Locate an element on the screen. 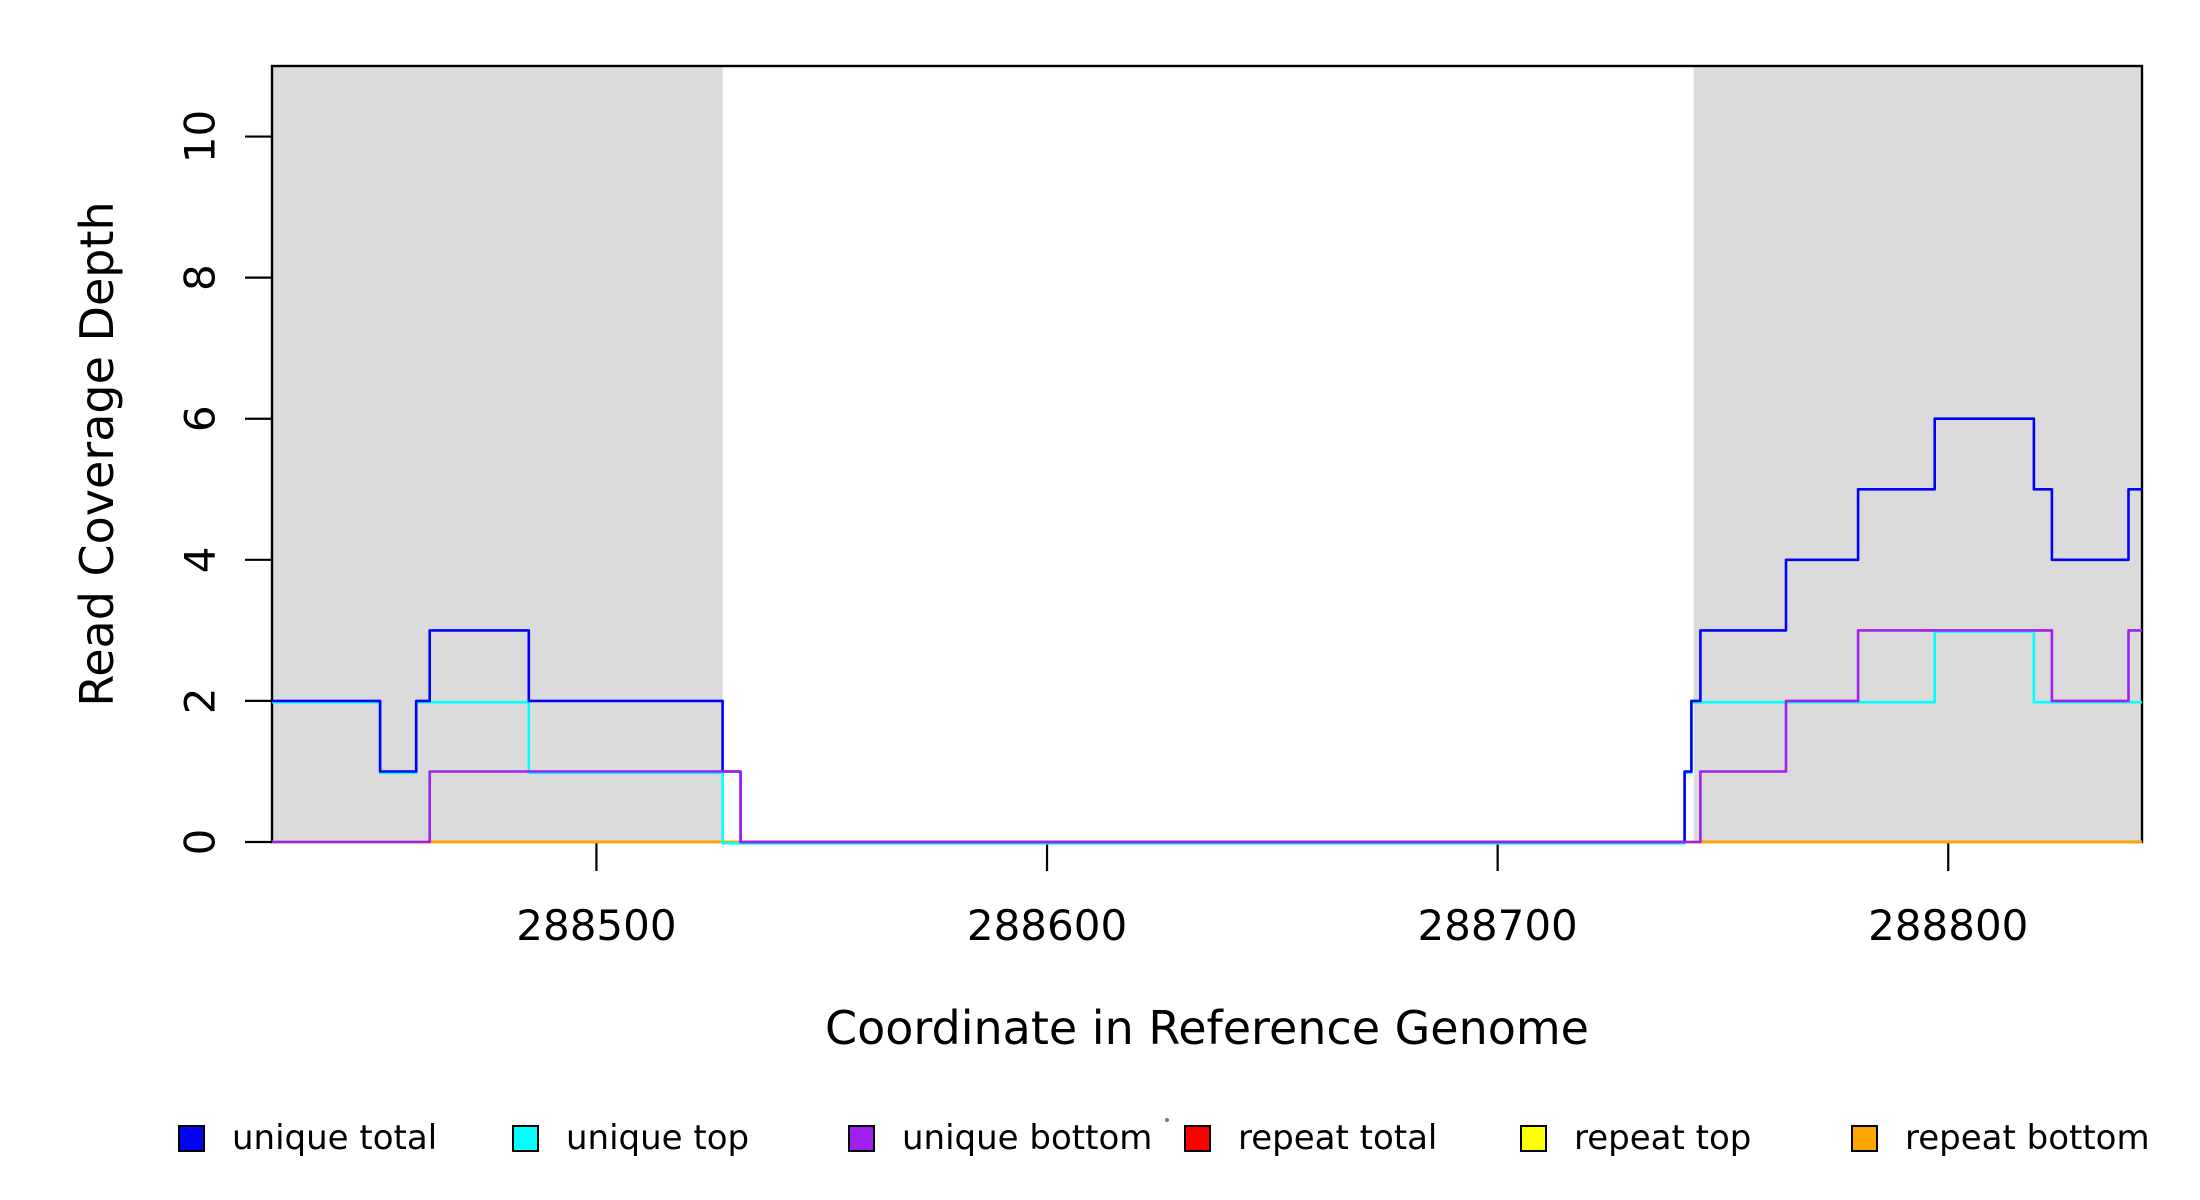  y-tick-label: 6 is located at coordinates (200, 418).